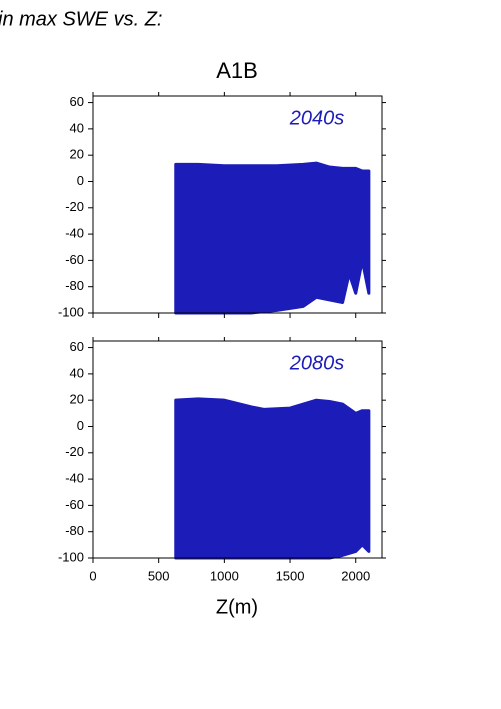 The image size is (501, 709). I want to click on chart-title: A1B, so click(237, 70).